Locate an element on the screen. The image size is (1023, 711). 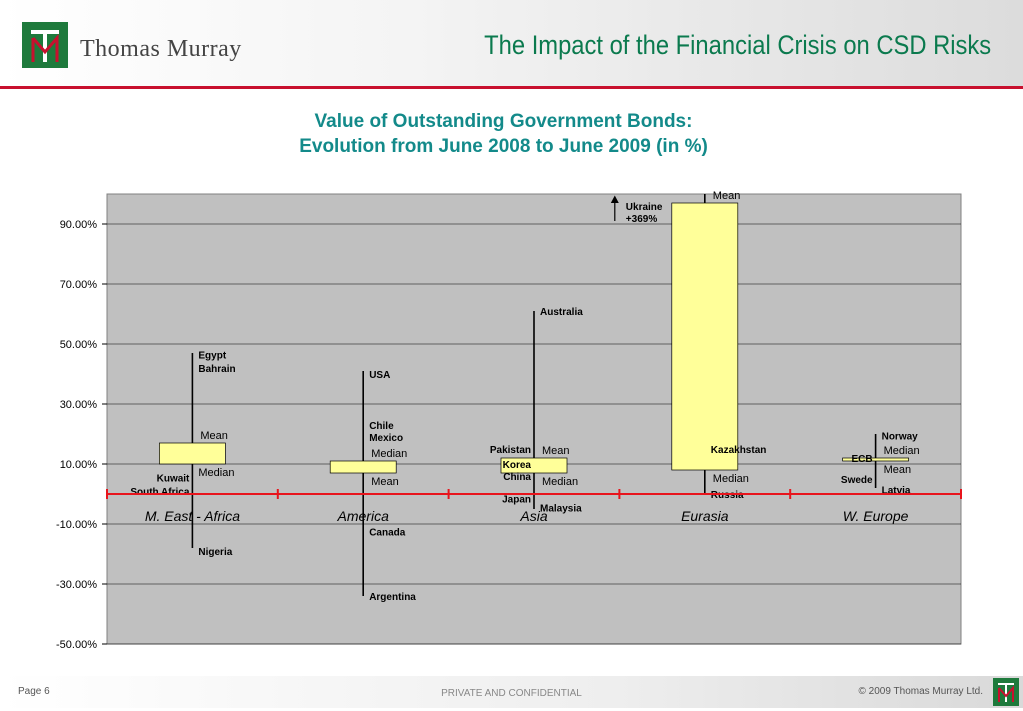
region-label: America is located at coordinates (363, 516).